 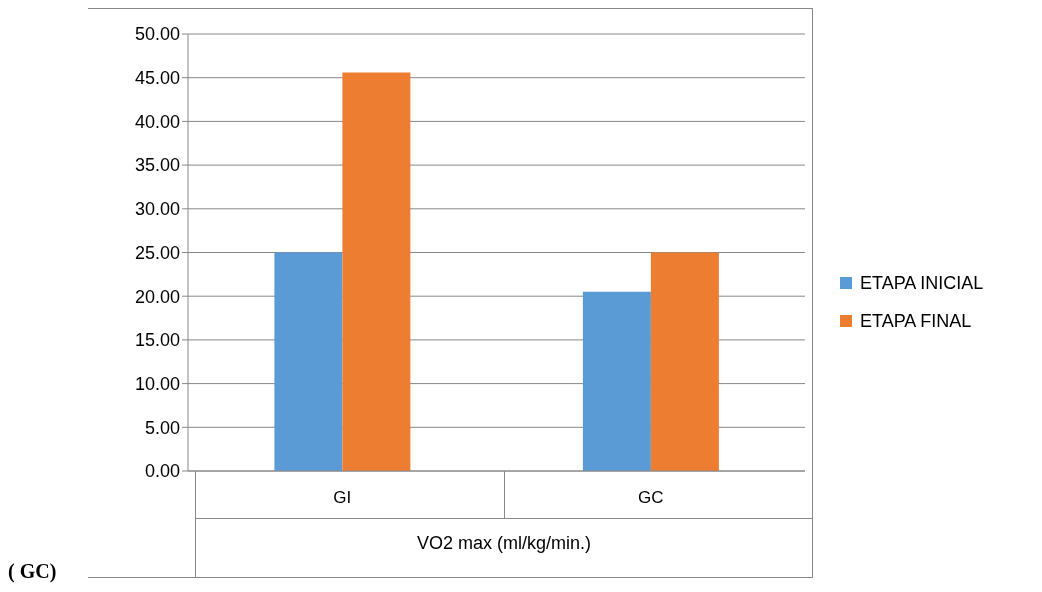 I want to click on y-tick-label: 10.00, so click(x=157, y=383).